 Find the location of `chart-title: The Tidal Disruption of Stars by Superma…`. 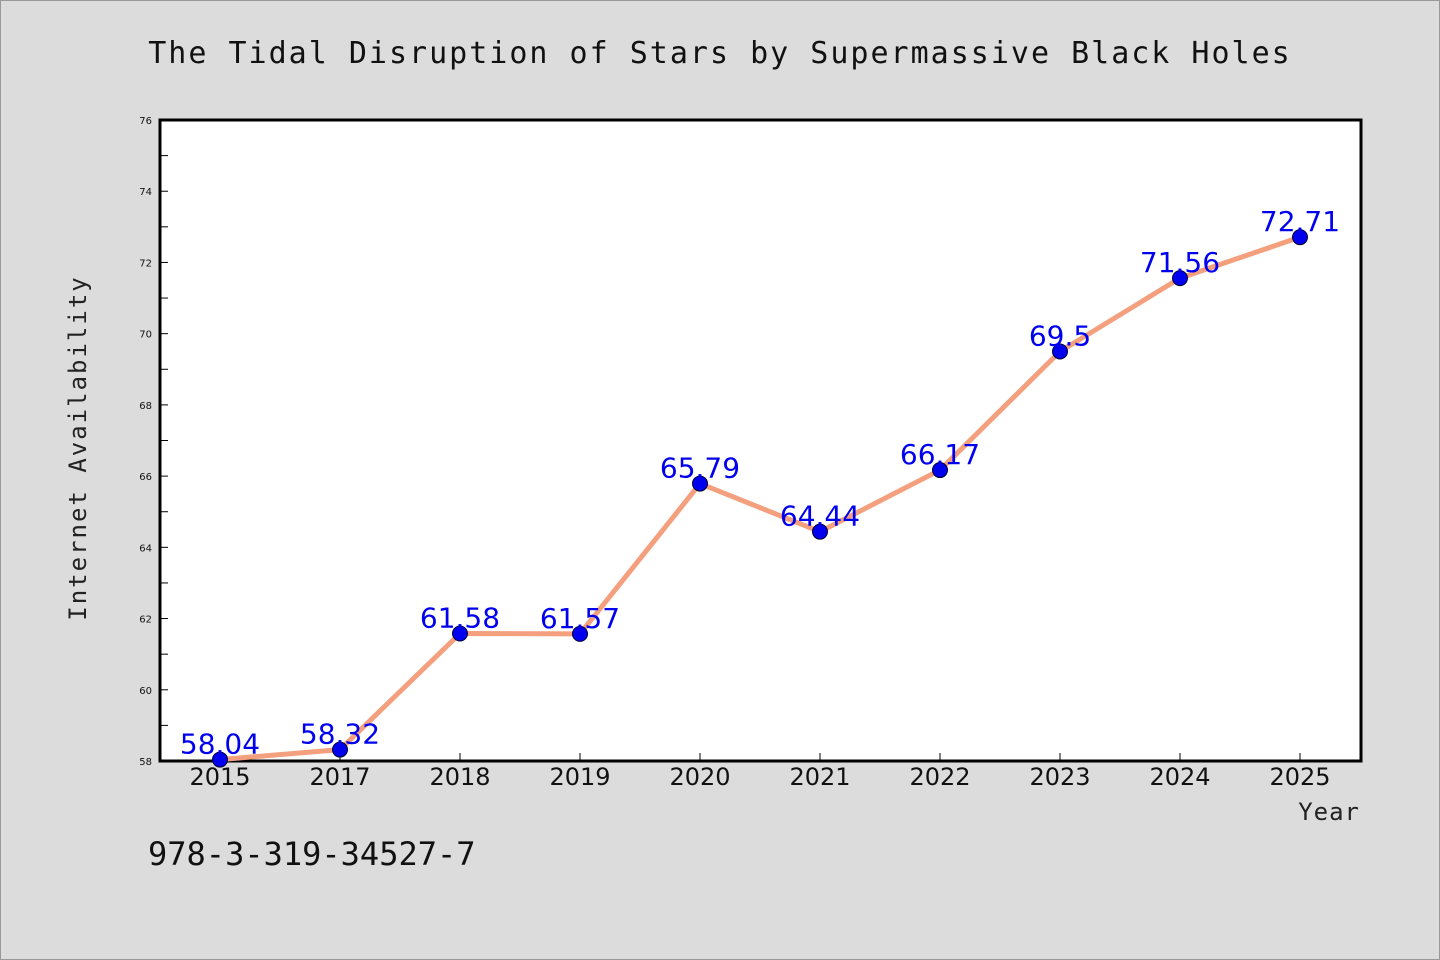

chart-title: The Tidal Disruption of Stars by Superma… is located at coordinates (720, 53).